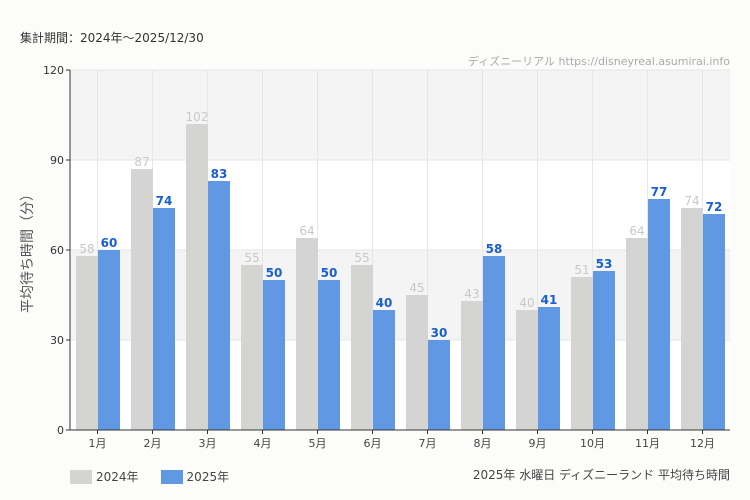 This screenshot has height=500, width=750. Describe the element at coordinates (141, 162) in the screenshot. I see `data-label: 87` at that location.